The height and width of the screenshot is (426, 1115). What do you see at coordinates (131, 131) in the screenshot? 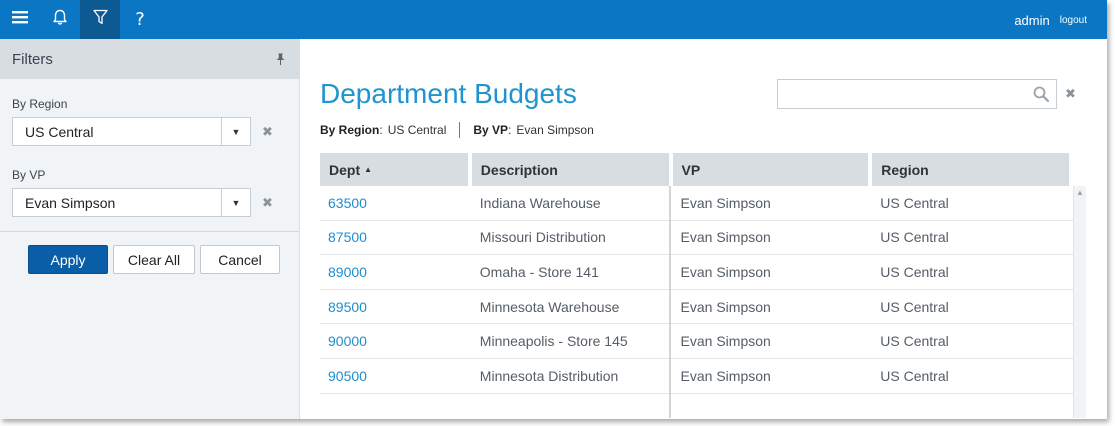
I see `region-select: US Central ▼` at bounding box center [131, 131].